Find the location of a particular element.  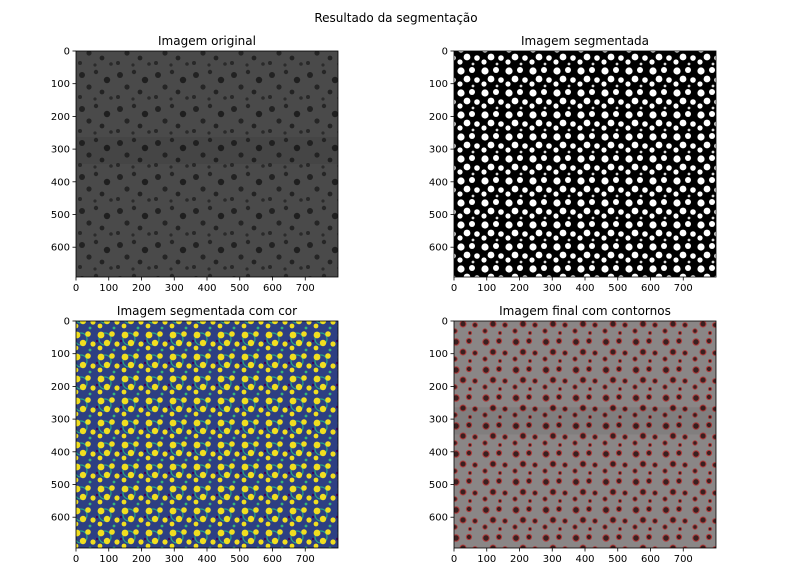

panel-title: Imagem segmentada is located at coordinates (585, 41).